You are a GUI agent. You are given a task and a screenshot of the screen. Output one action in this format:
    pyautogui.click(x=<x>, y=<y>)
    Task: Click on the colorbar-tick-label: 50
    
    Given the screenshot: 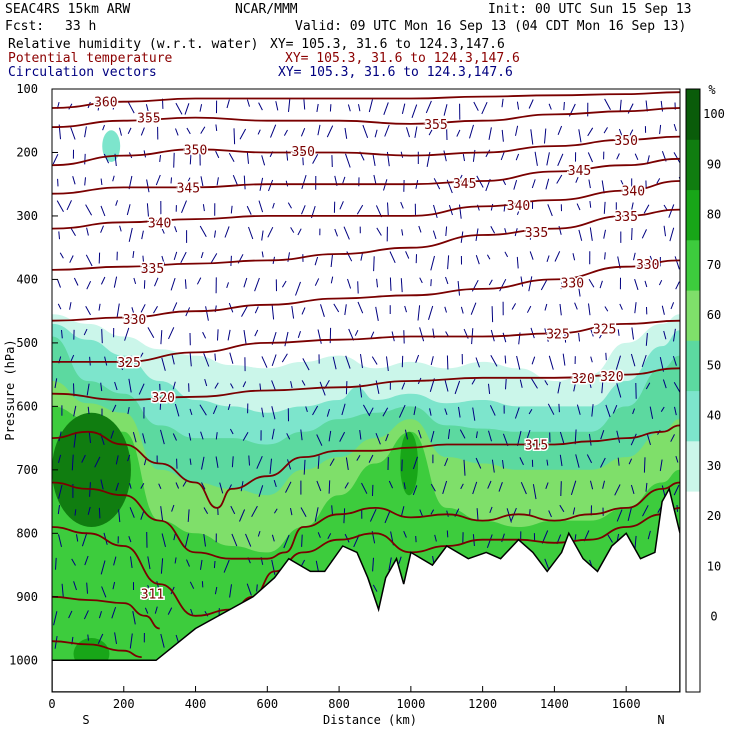 What is the action you would take?
    pyautogui.click(x=714, y=365)
    